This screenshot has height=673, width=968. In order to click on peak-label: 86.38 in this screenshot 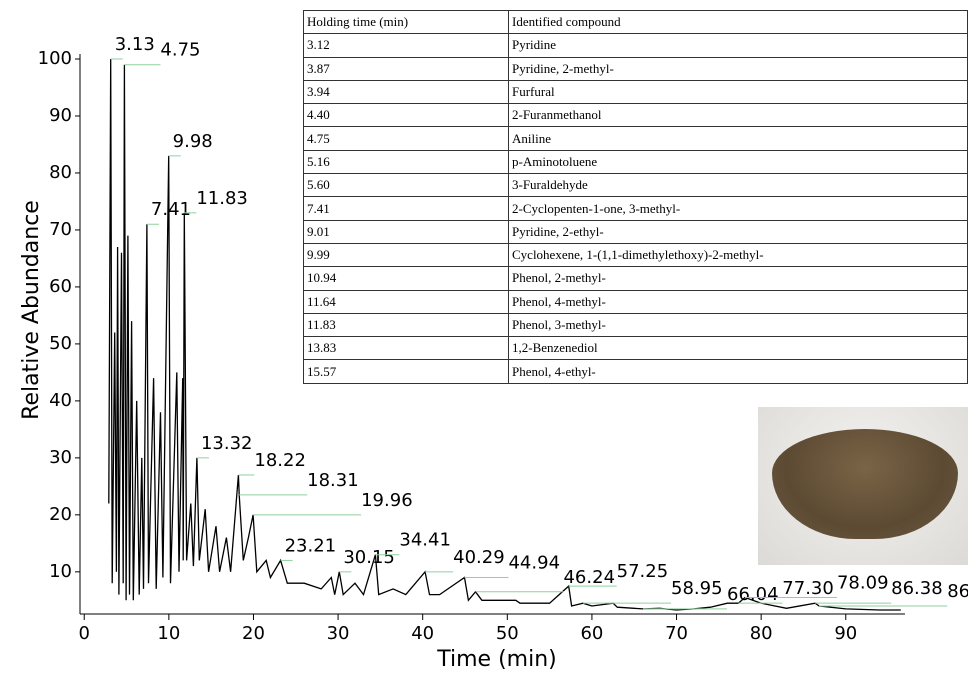, I will do `click(917, 588)`.